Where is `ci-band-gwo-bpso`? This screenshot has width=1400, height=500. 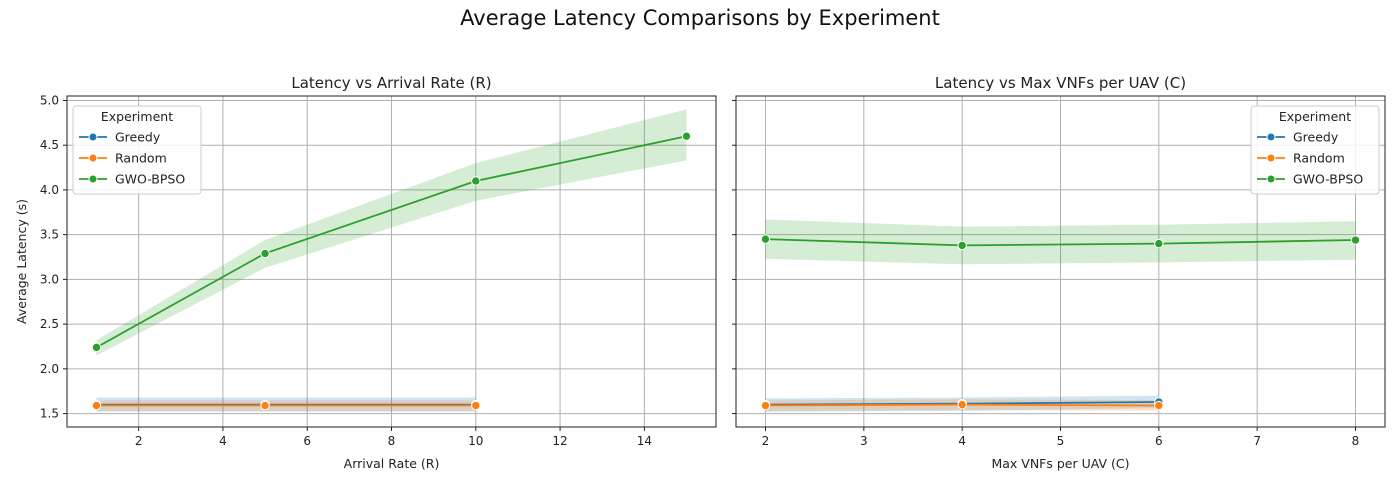
ci-band-gwo-bpso is located at coordinates (1060, 242).